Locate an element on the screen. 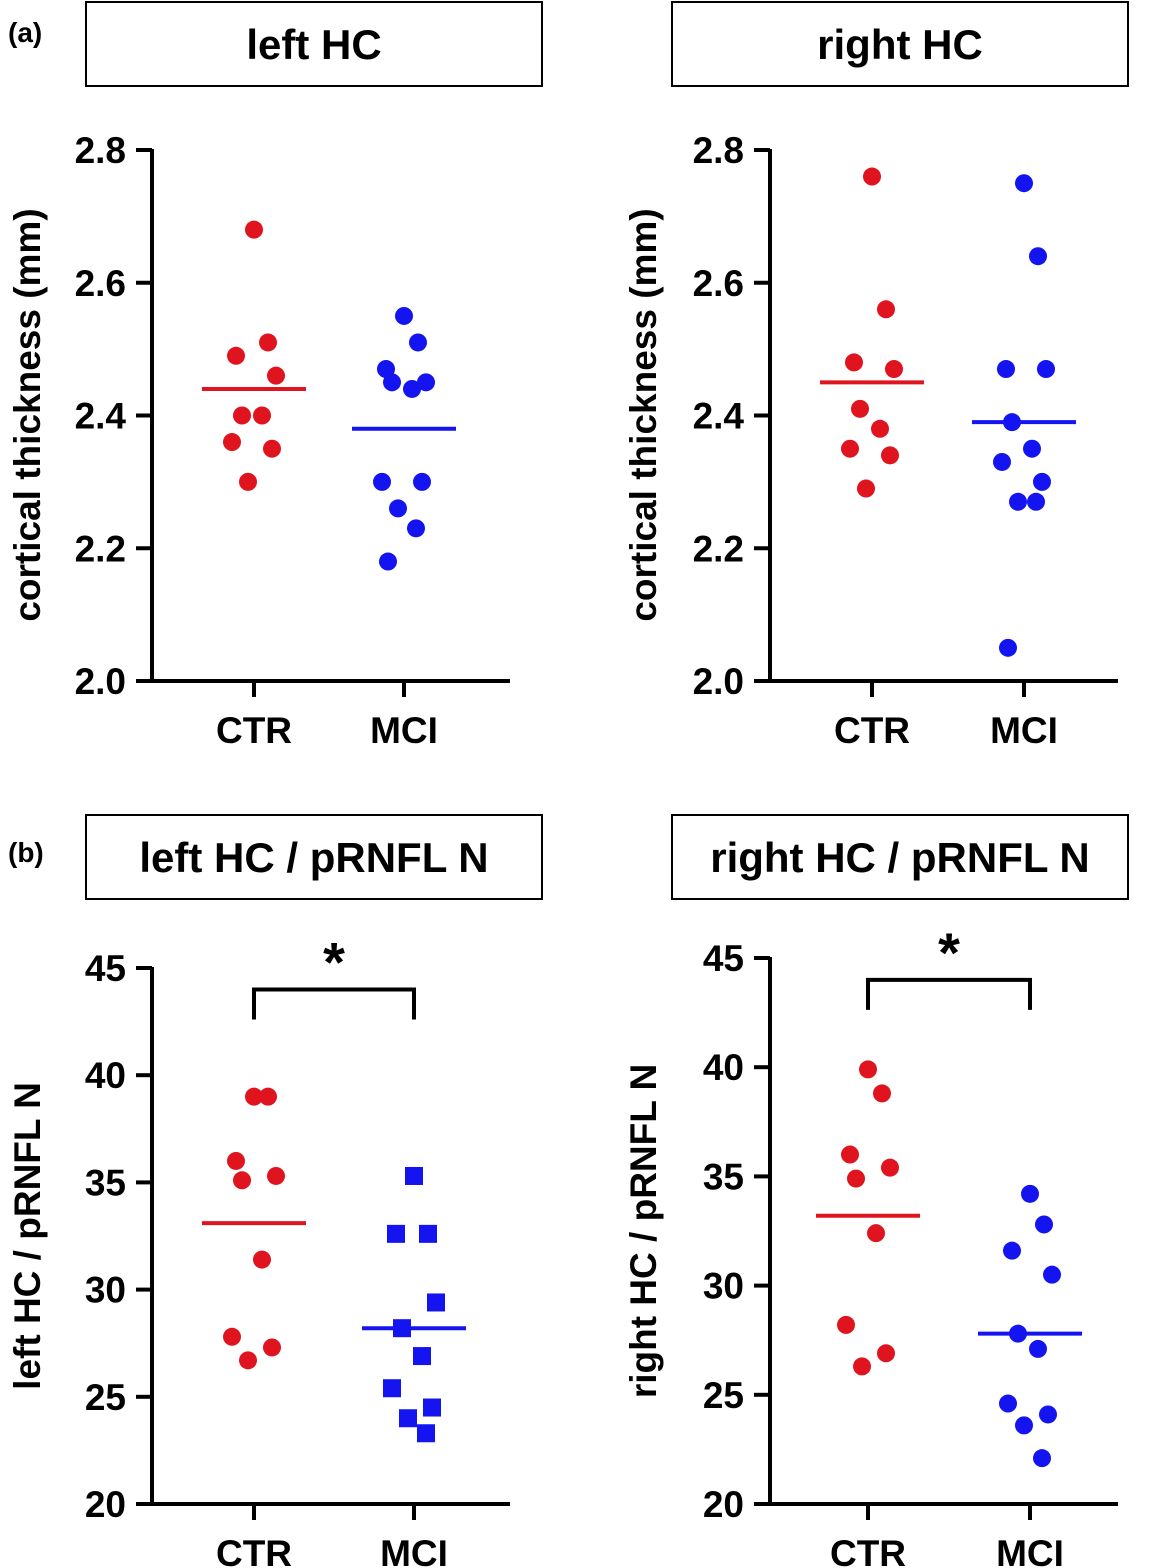 This screenshot has width=1157, height=1568. chart-title: left HC is located at coordinates (313, 44).